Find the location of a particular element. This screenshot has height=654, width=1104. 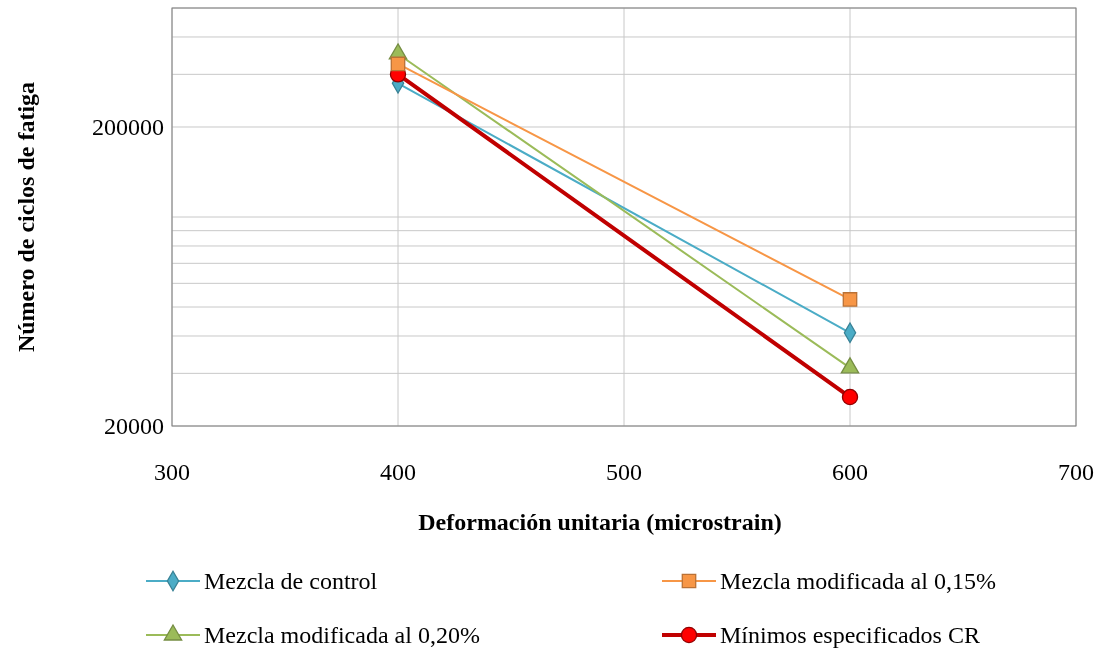

legend-label: Mezcla modificada al 0,15% is located at coordinates (858, 581).